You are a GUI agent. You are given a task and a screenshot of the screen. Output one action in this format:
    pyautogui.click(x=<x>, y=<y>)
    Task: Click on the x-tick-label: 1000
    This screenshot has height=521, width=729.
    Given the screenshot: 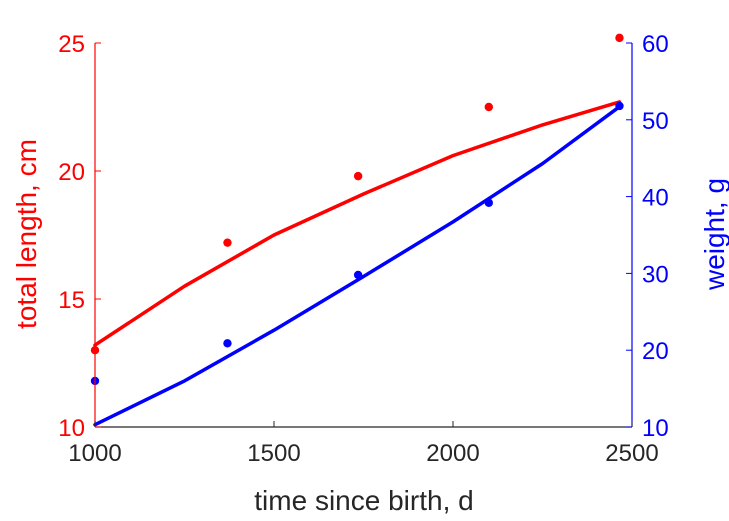 What is the action you would take?
    pyautogui.click(x=94, y=453)
    